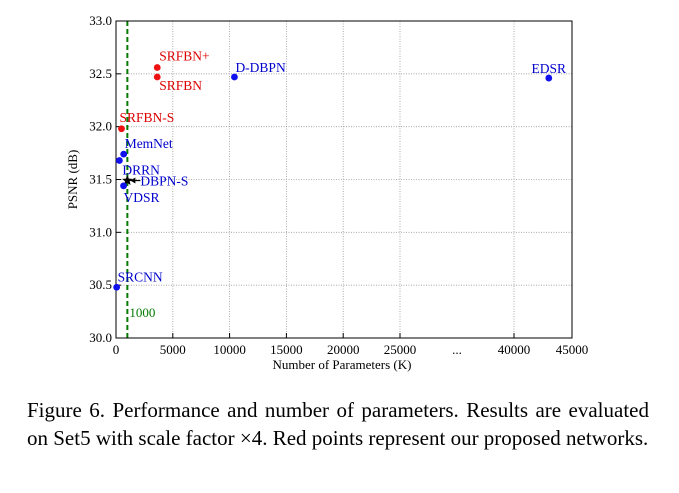  Describe the element at coordinates (116, 349) in the screenshot. I see `x-tick-label: 0` at that location.